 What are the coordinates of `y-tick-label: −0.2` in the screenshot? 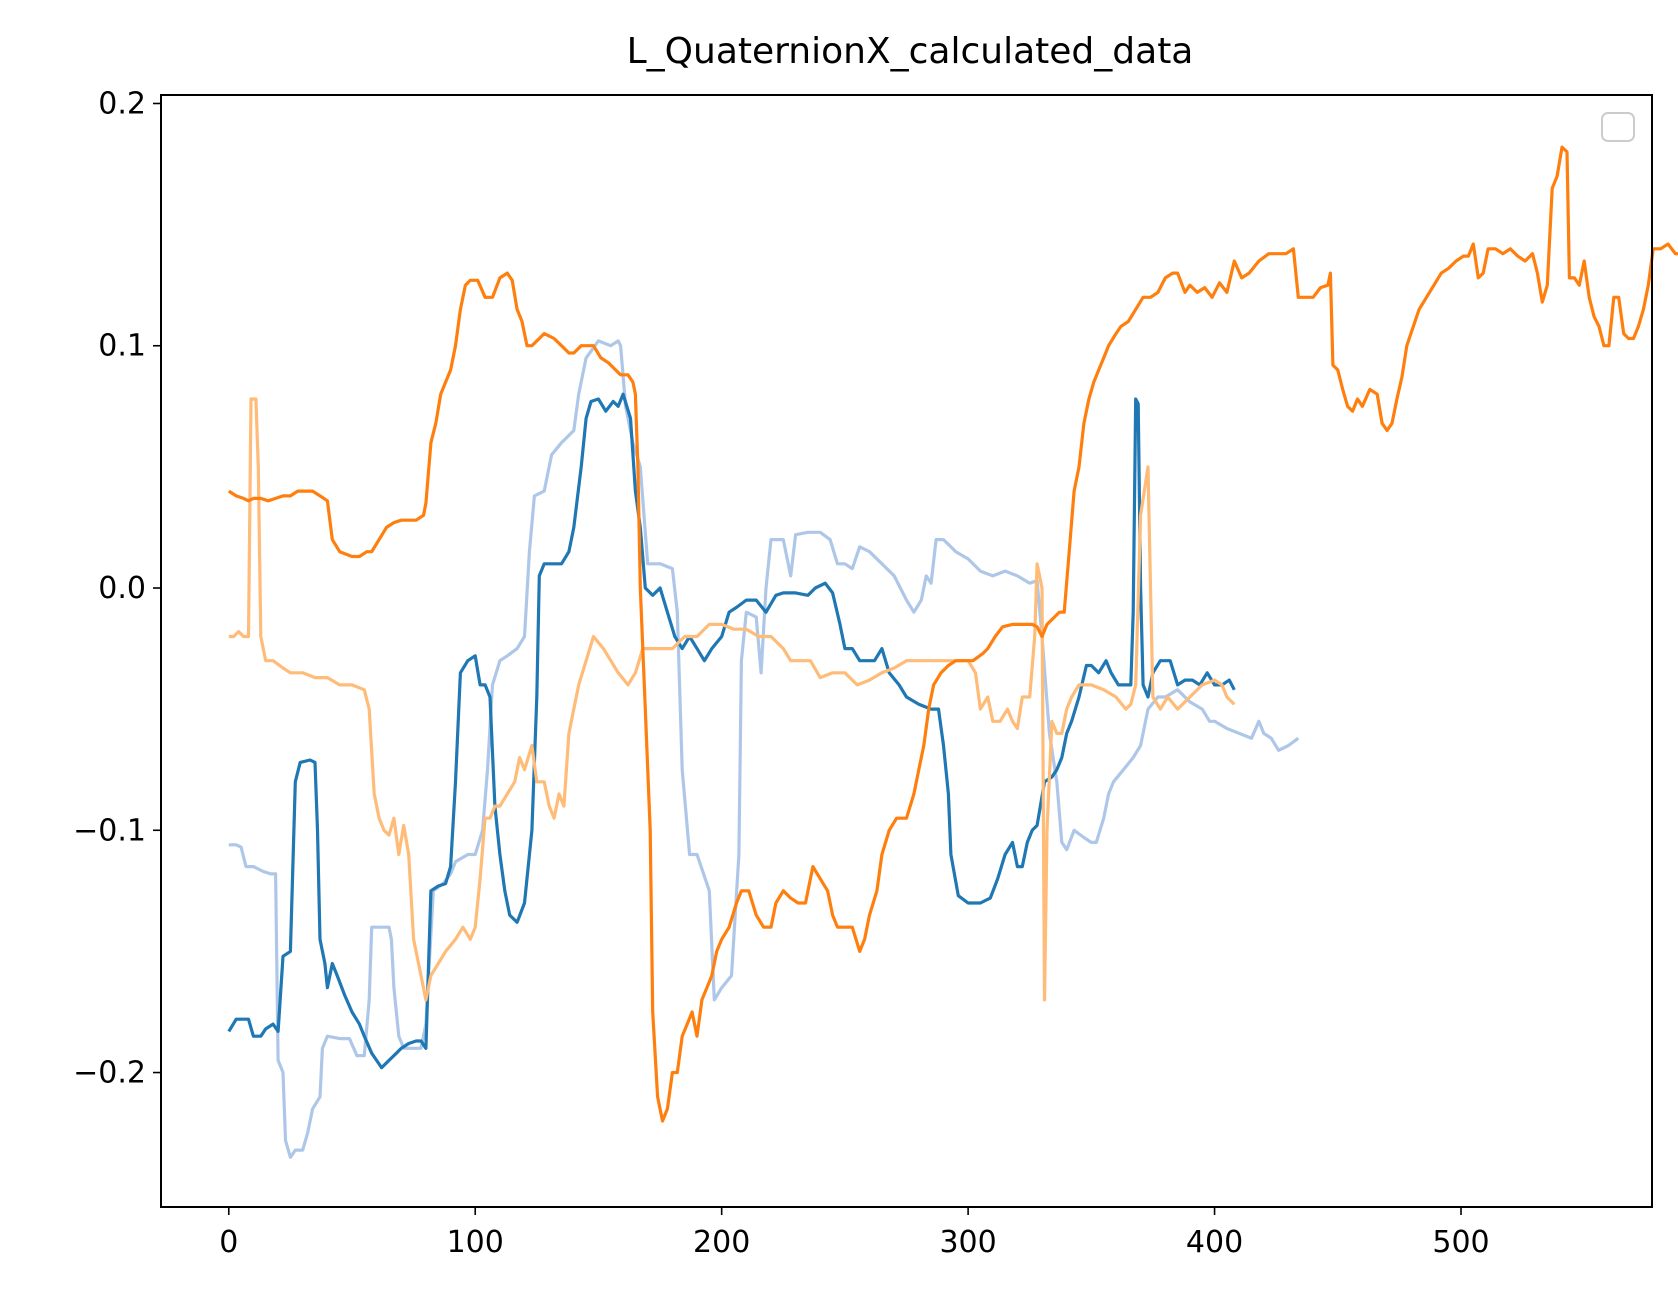 It's located at (109, 1073).